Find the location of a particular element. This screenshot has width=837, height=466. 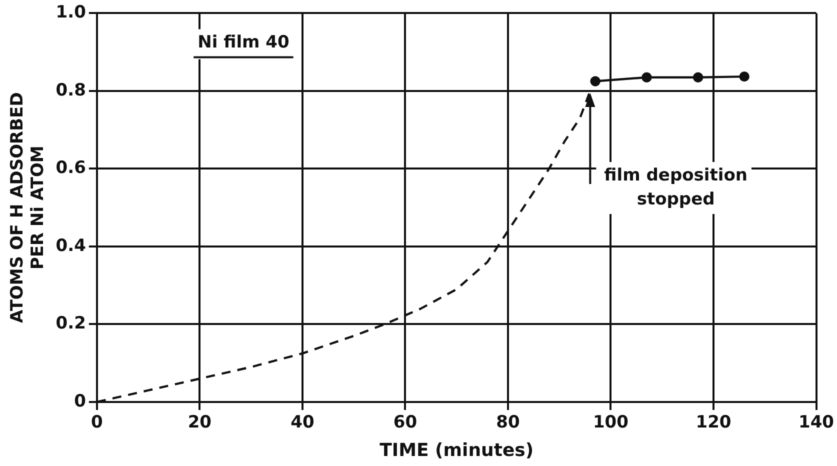

x-tick-label: 0 is located at coordinates (96, 422).